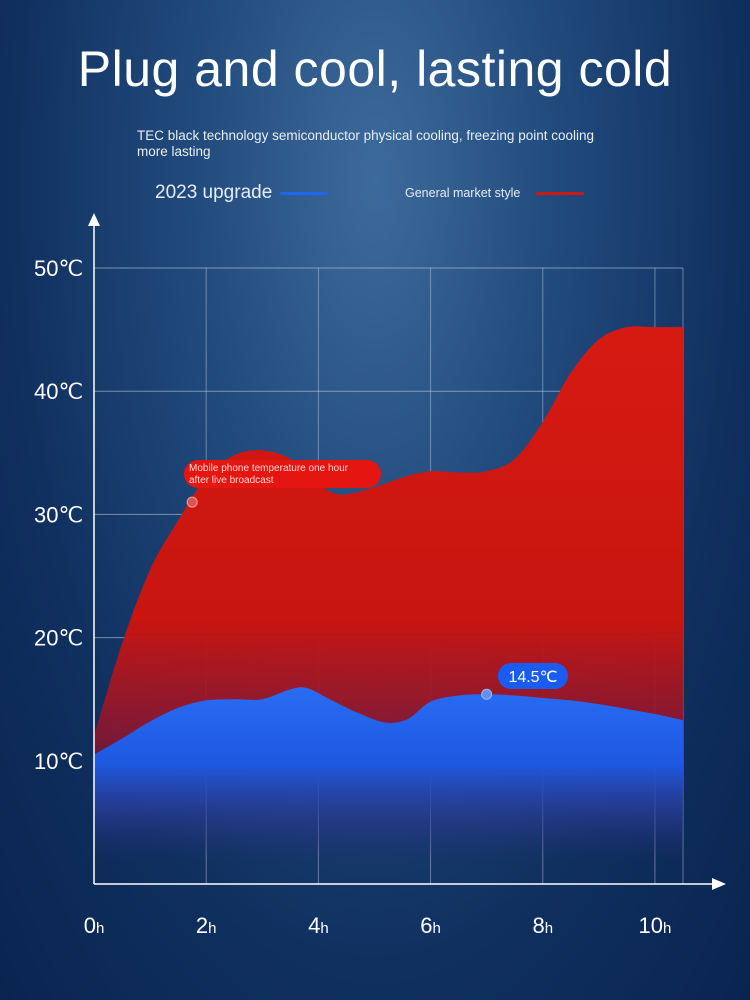 The image size is (750, 1000). I want to click on x-tick-label: 10h, so click(655, 925).